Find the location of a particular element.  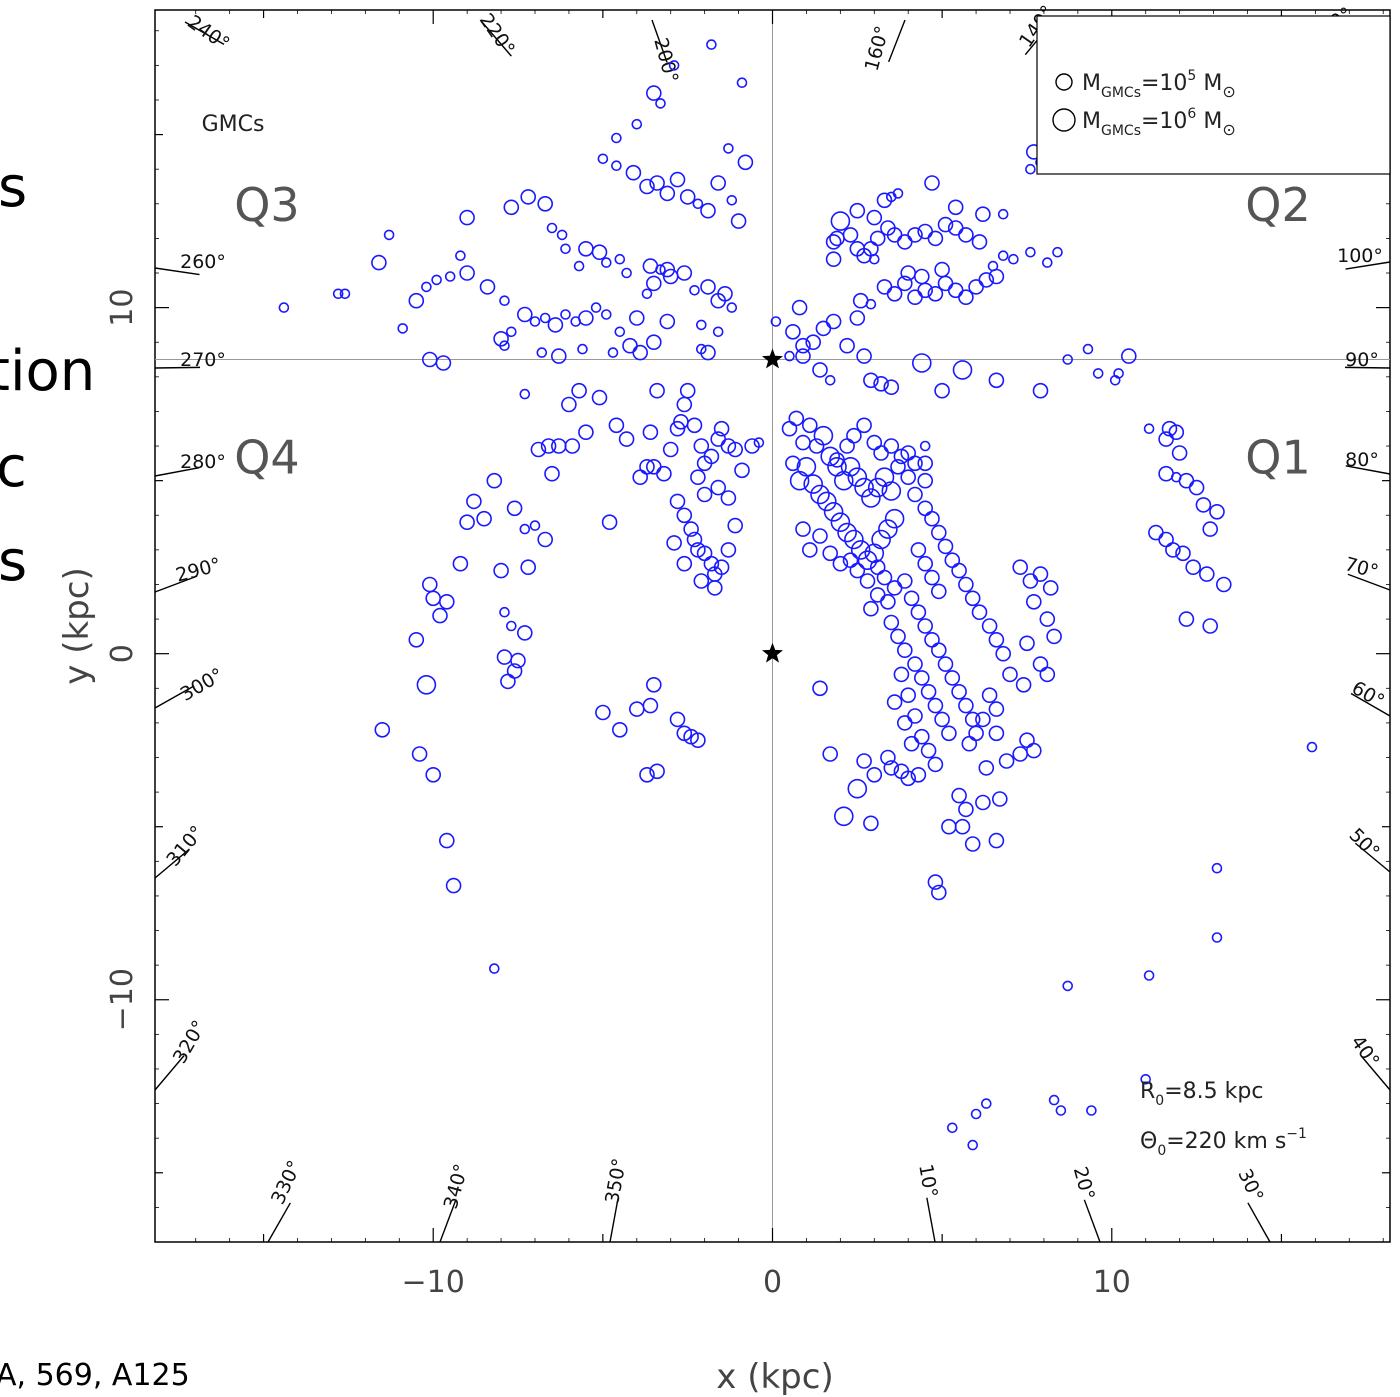

x-tick-label: 0 is located at coordinates (772, 1282).